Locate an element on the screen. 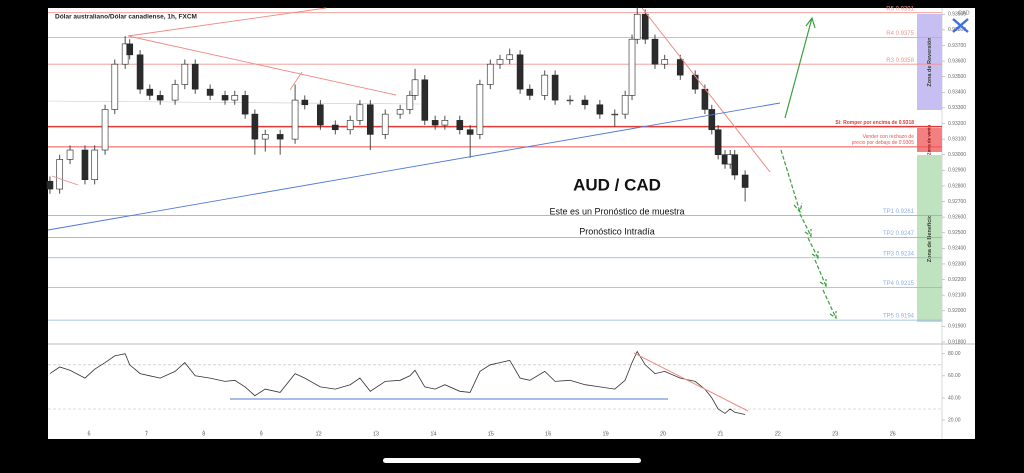 This screenshot has height=473, width=1024. y-tick-label: 0.93500 is located at coordinates (957, 77).